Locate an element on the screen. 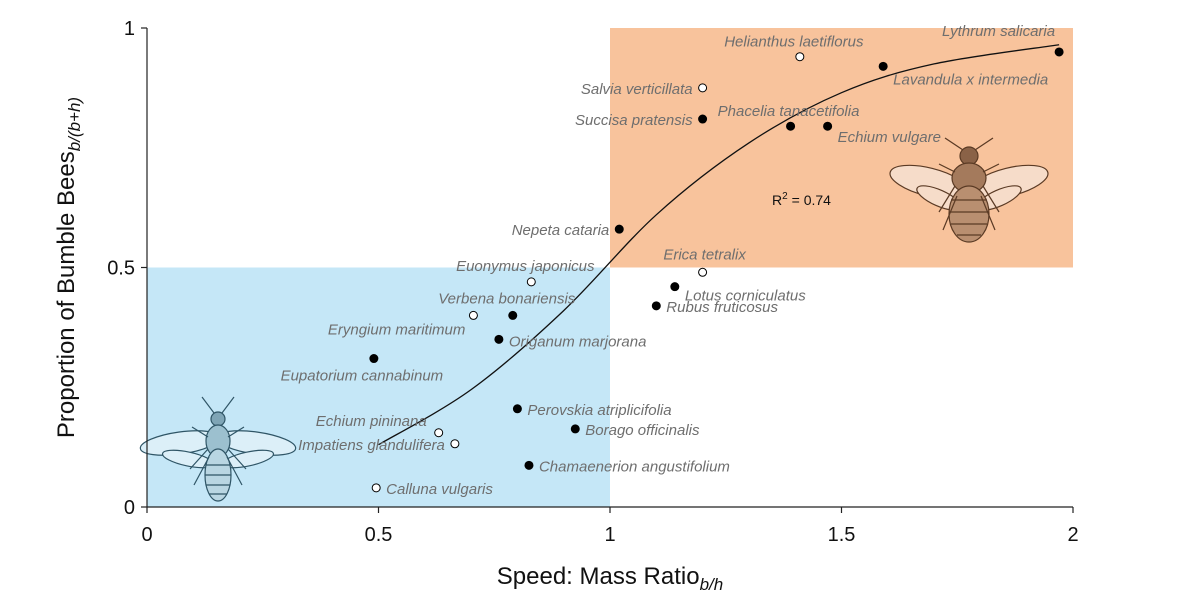  y-tick-label: 1 is located at coordinates (129, 29).